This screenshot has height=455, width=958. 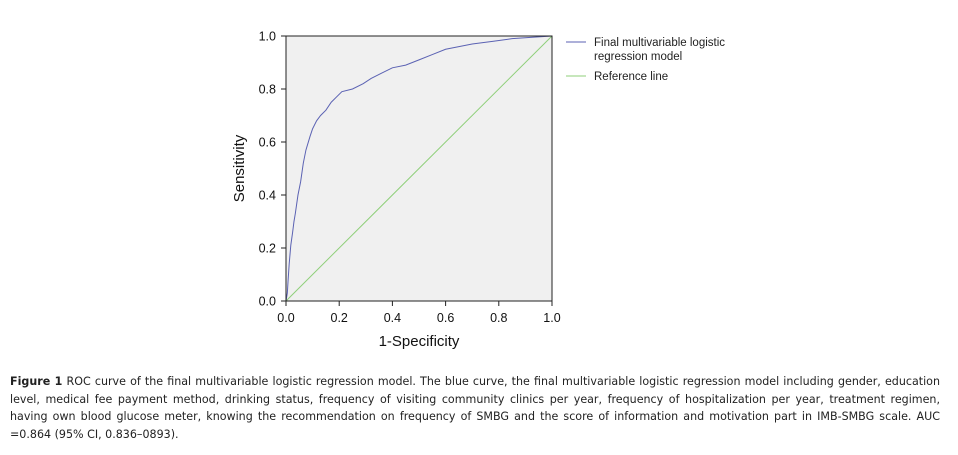 I want to click on figure-label: Figure 1, so click(x=36, y=381).